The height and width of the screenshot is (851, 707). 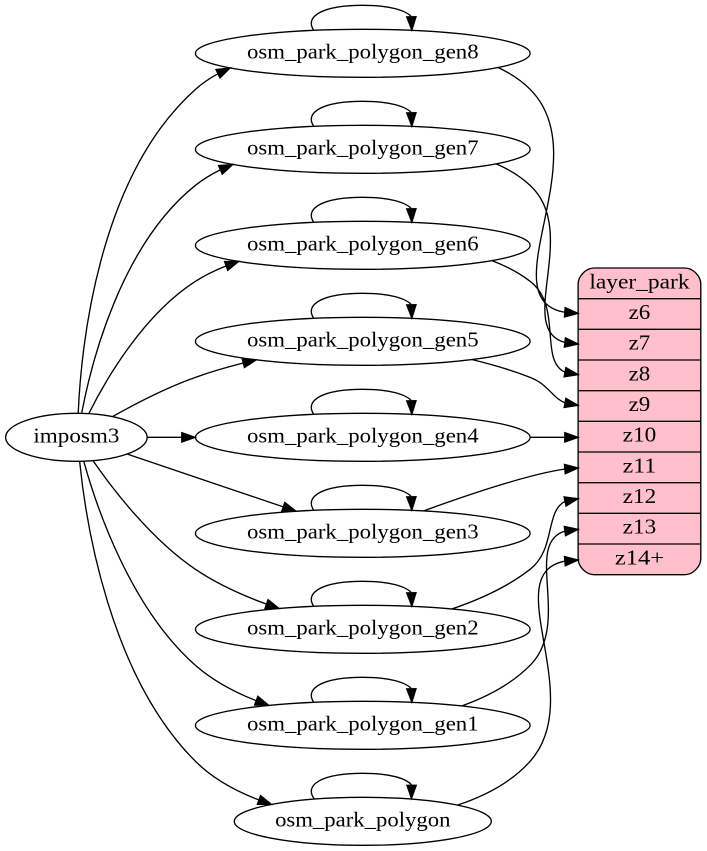 What do you see at coordinates (363, 820) in the screenshot?
I see `svg-text: osm_park_polygon` at bounding box center [363, 820].